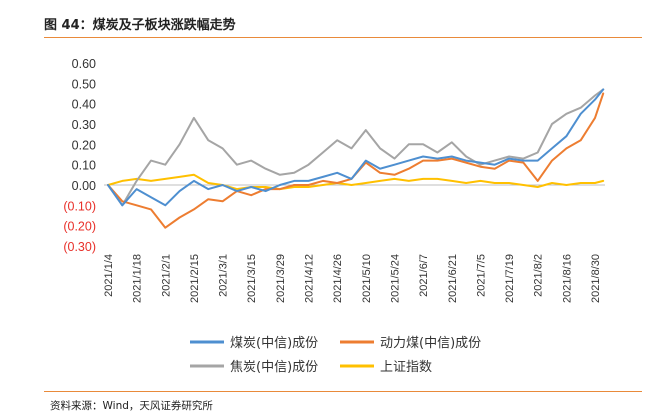 The image size is (669, 413). What do you see at coordinates (274, 367) in the screenshot?
I see `legend-label: 焦炭(中信)成份` at bounding box center [274, 367].